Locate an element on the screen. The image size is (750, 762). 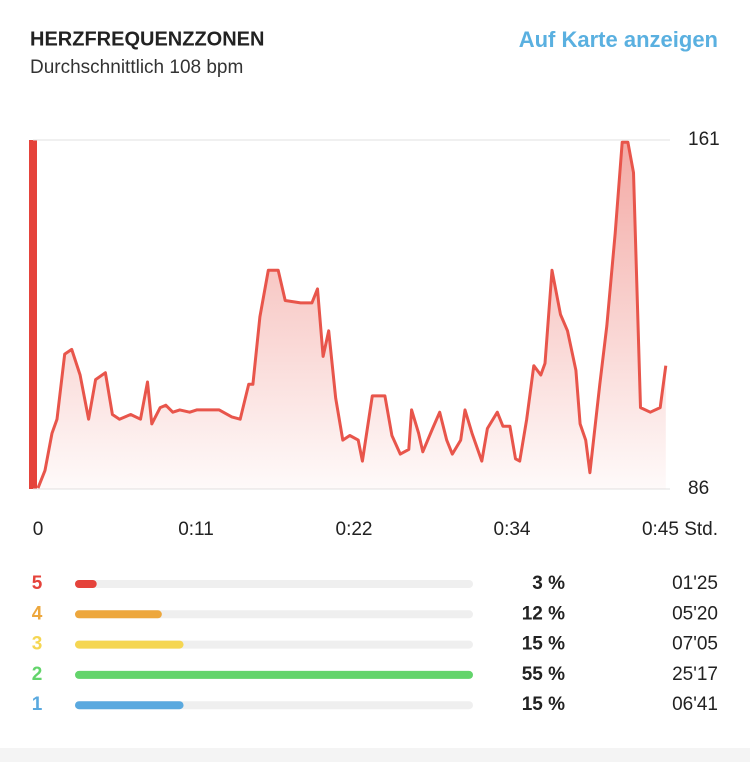
zone-duration: 01'25 is located at coordinates (695, 583).